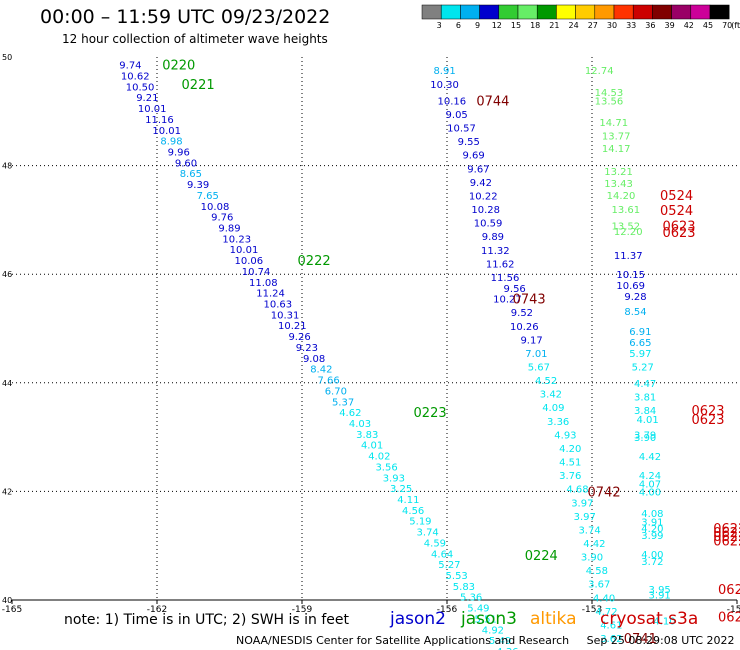 This screenshot has height=650, width=740. Describe the element at coordinates (626, 226) in the screenshot. I see `data-point-label: 13.52` at that location.